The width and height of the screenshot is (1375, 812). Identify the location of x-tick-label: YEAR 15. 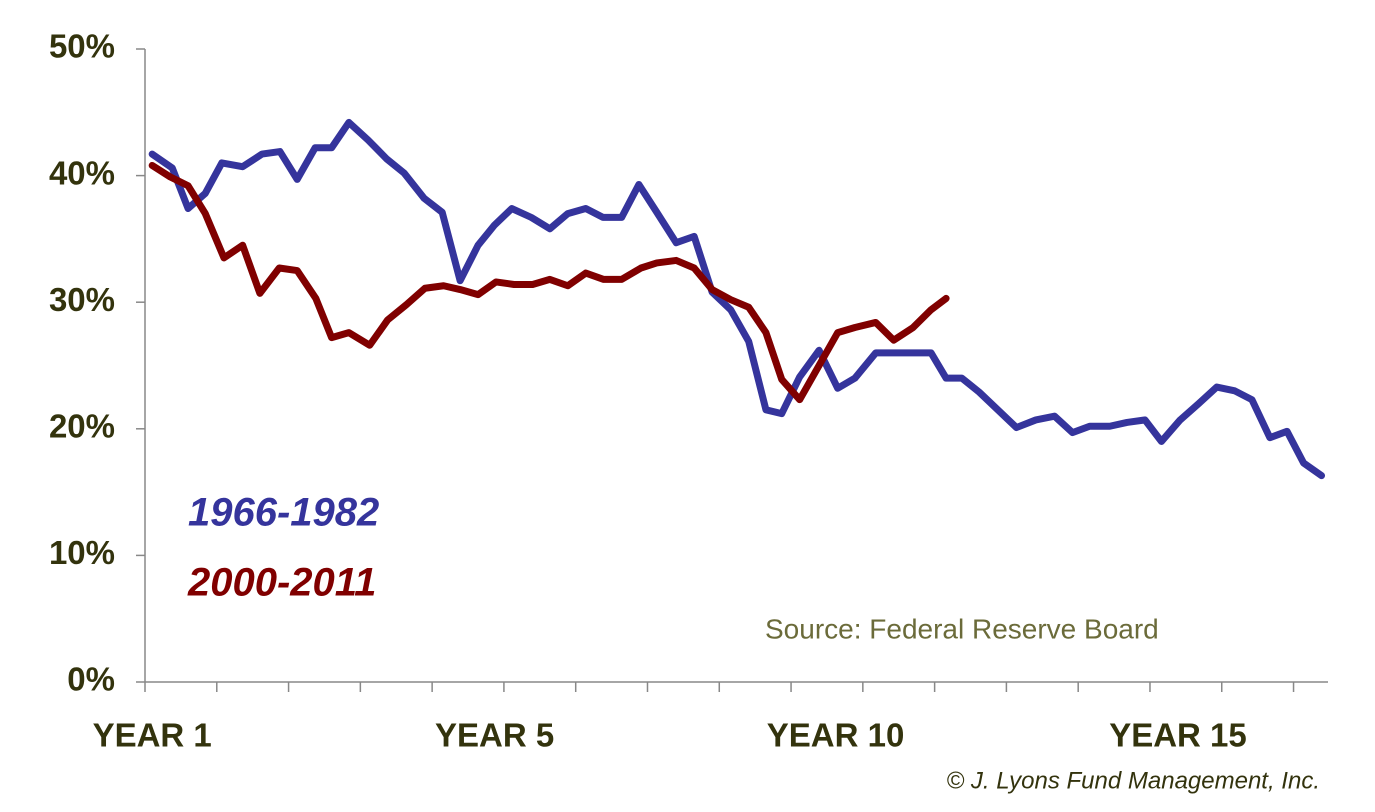
(1178, 735).